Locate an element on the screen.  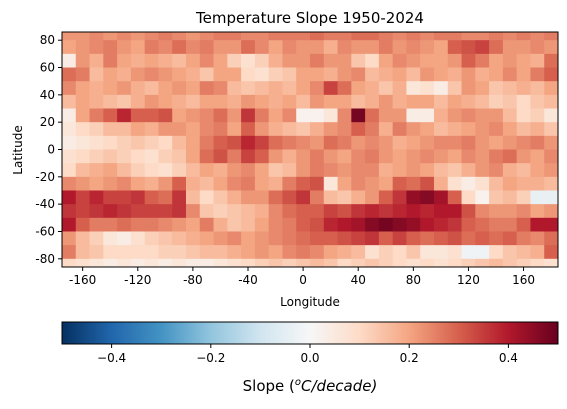
x-tick-label: 80 is located at coordinates (413, 280).